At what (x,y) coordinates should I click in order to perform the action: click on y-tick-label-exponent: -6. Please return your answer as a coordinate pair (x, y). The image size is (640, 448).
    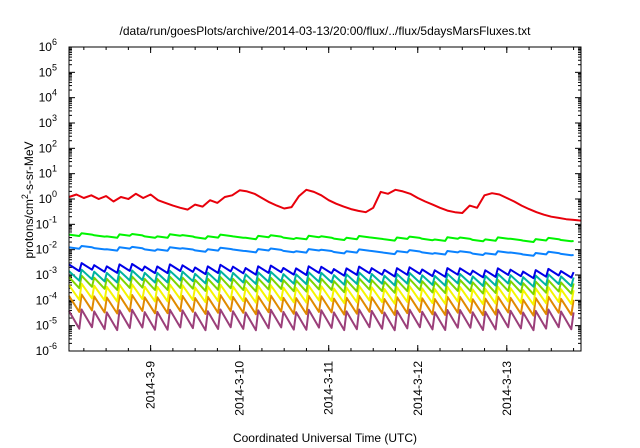
    Looking at the image, I should click on (53, 346).